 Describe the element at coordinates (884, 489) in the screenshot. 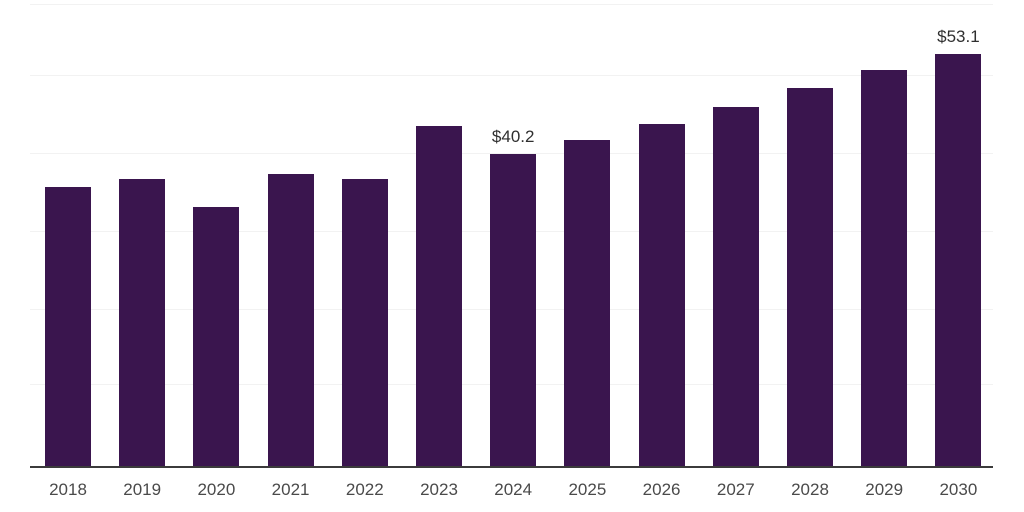

I see `x-tick-label: 2029` at that location.